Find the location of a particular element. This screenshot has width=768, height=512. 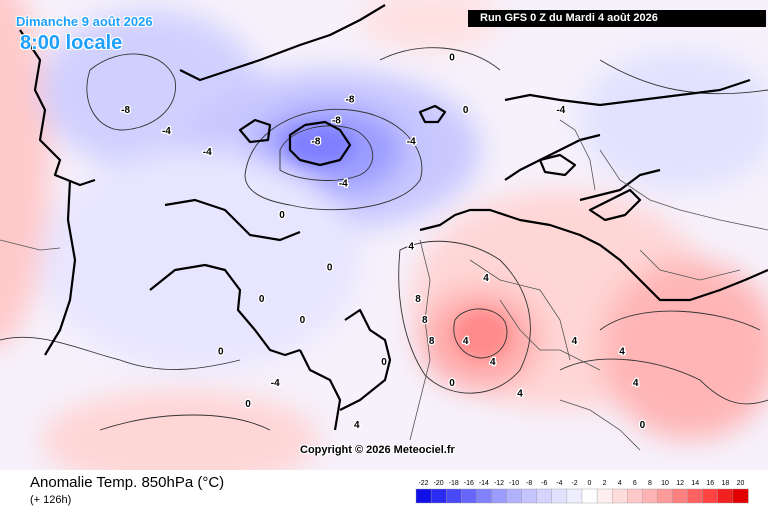

anomaly-cold-northeast is located at coordinates (674, 120).